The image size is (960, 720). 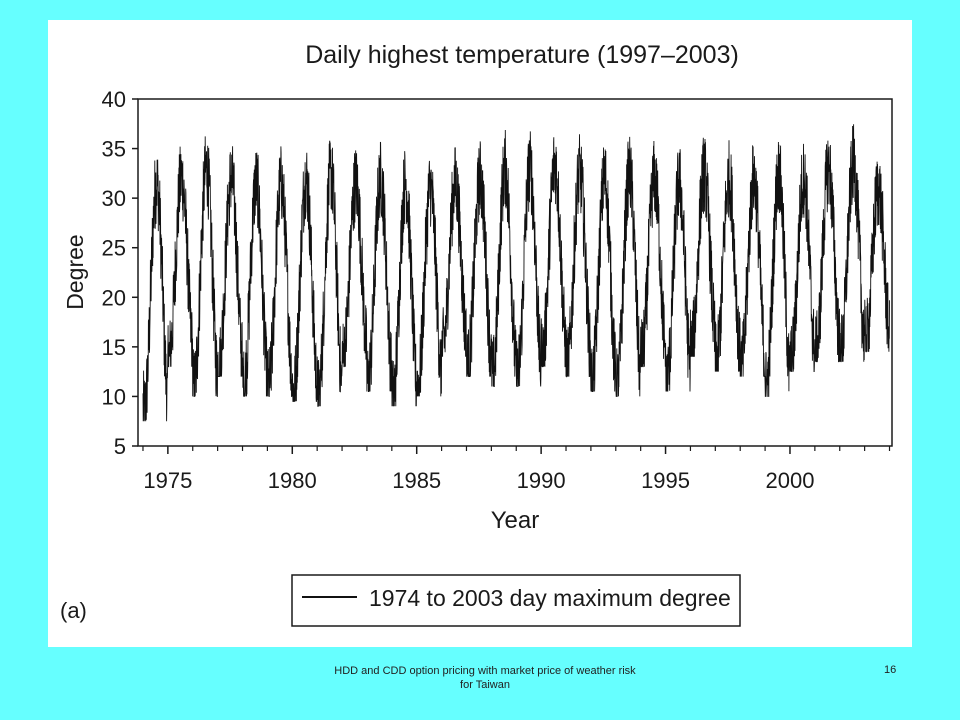 What do you see at coordinates (114, 396) in the screenshot?
I see `y-tick-label: 10` at bounding box center [114, 396].